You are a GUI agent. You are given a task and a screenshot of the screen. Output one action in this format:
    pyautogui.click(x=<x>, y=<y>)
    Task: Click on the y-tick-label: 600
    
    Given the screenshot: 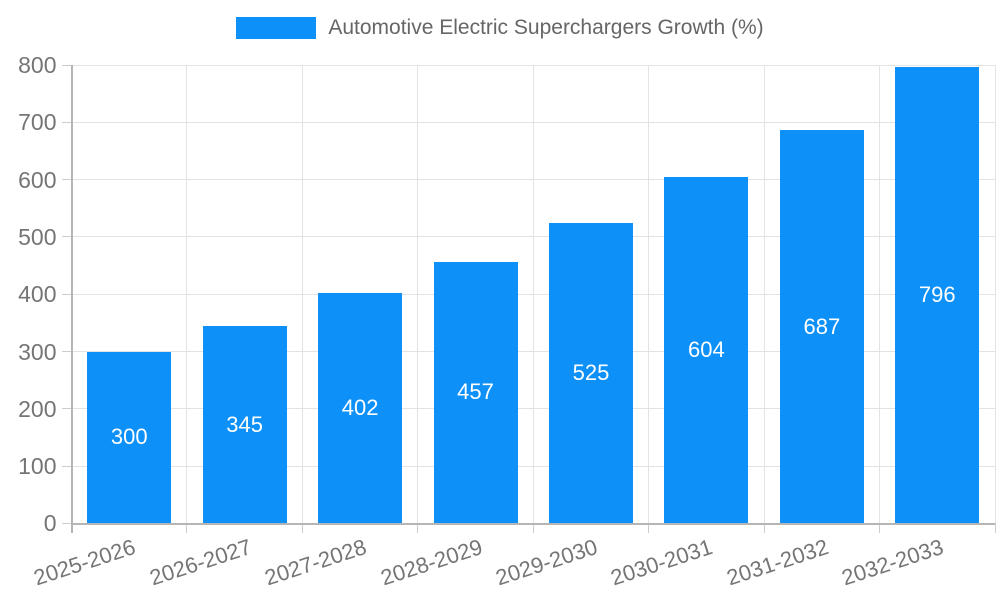 What is the action you would take?
    pyautogui.click(x=37, y=179)
    